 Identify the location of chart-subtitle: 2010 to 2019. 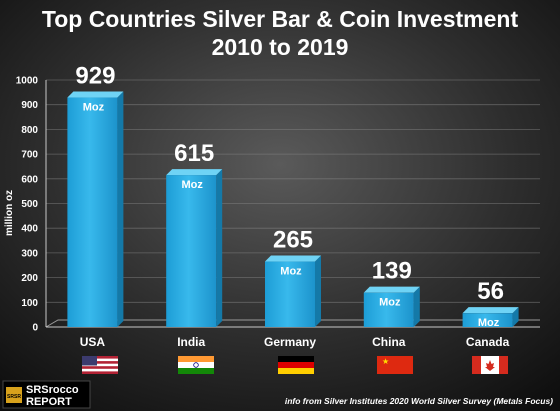
(280, 47).